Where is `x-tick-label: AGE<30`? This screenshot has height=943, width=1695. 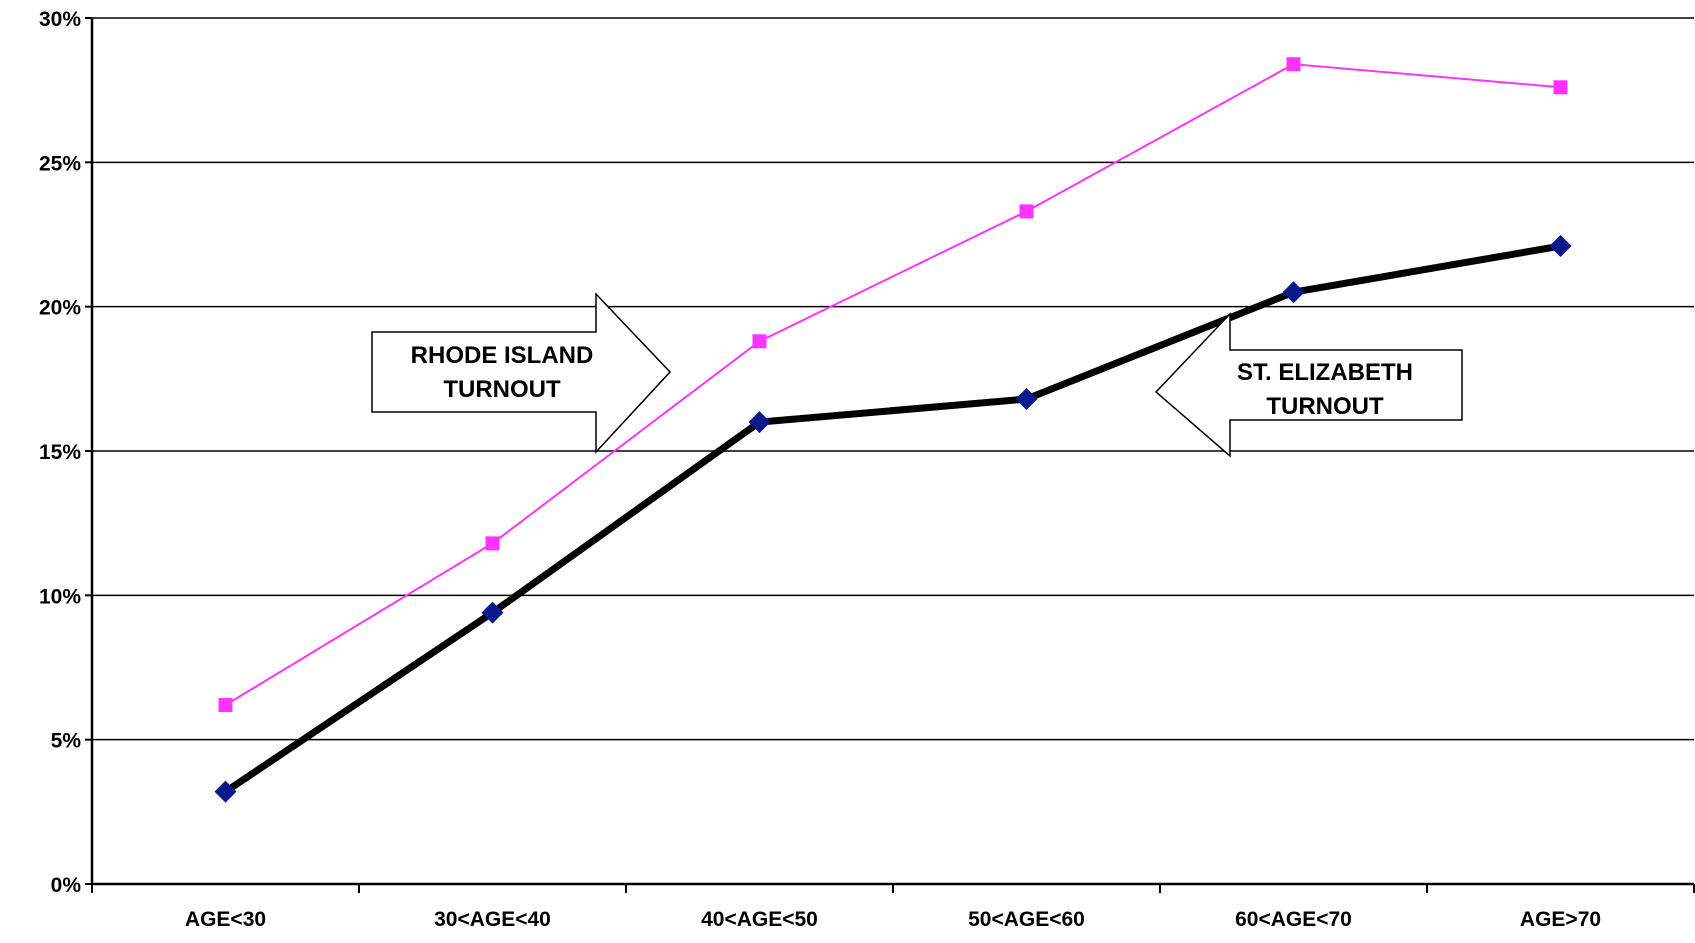 x-tick-label: AGE<30 is located at coordinates (225, 919).